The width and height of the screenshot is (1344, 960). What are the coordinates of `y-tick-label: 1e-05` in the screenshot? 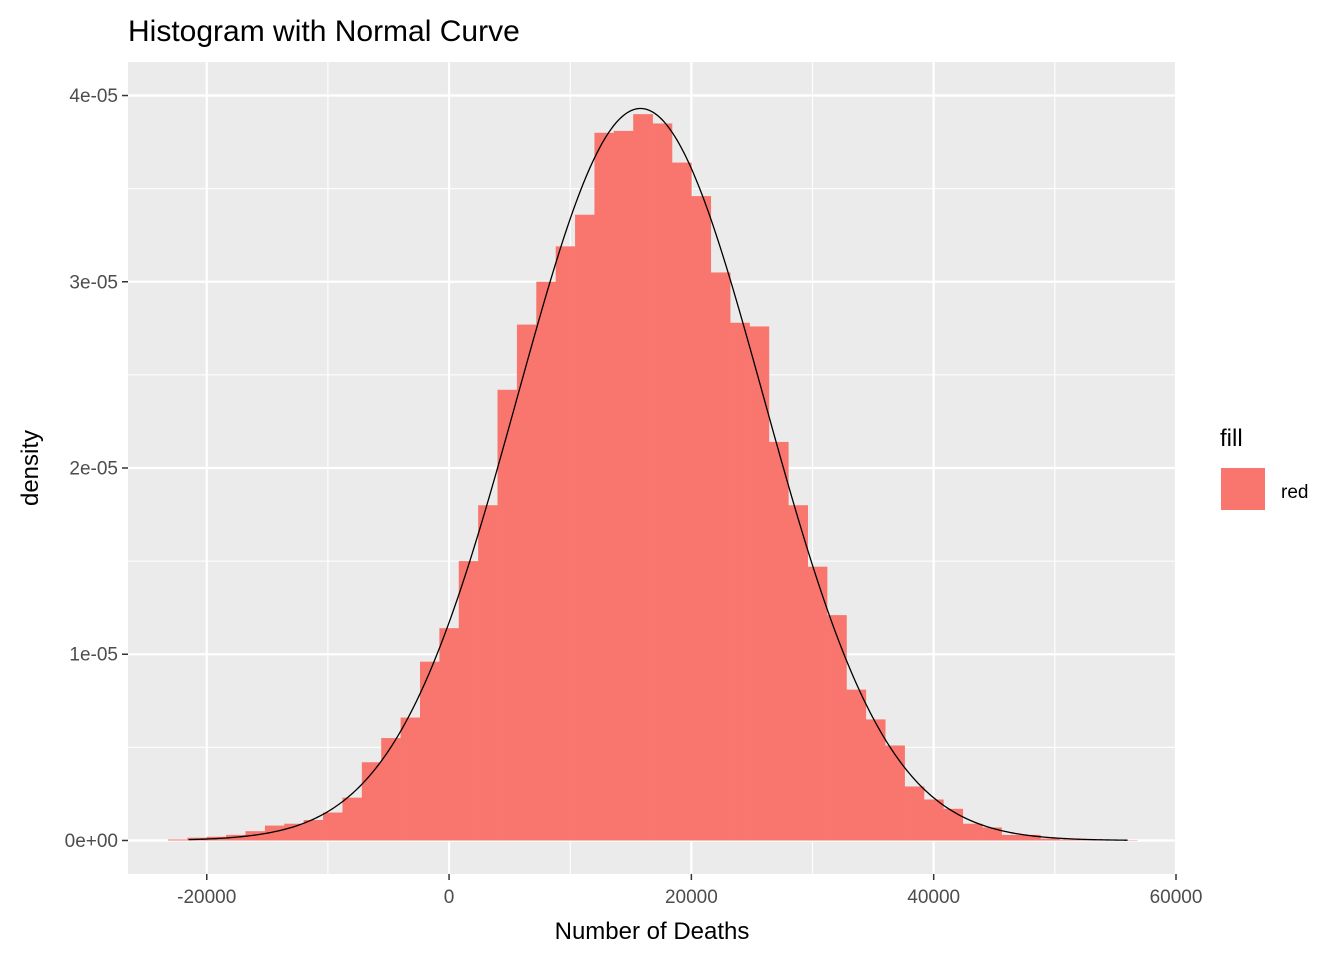 It's located at (93, 655).